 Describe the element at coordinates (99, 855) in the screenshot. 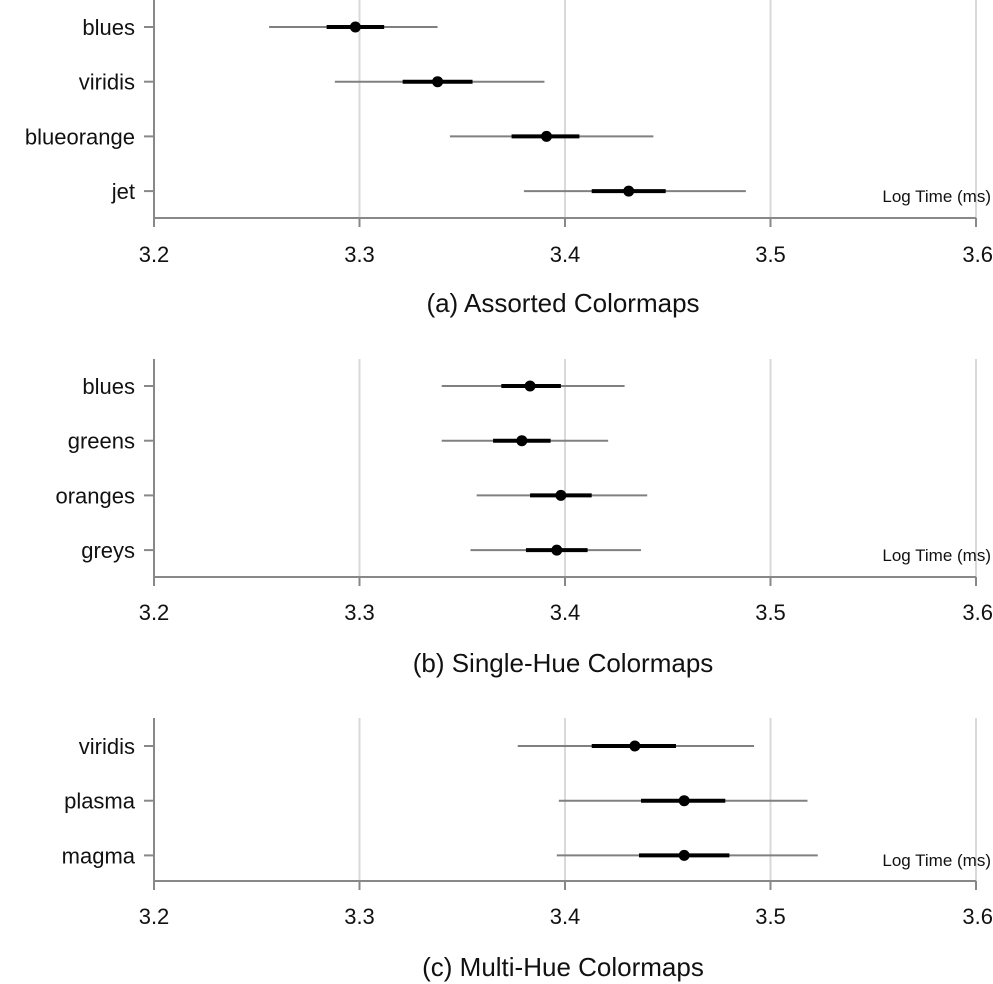

I see `category-label: magma` at that location.